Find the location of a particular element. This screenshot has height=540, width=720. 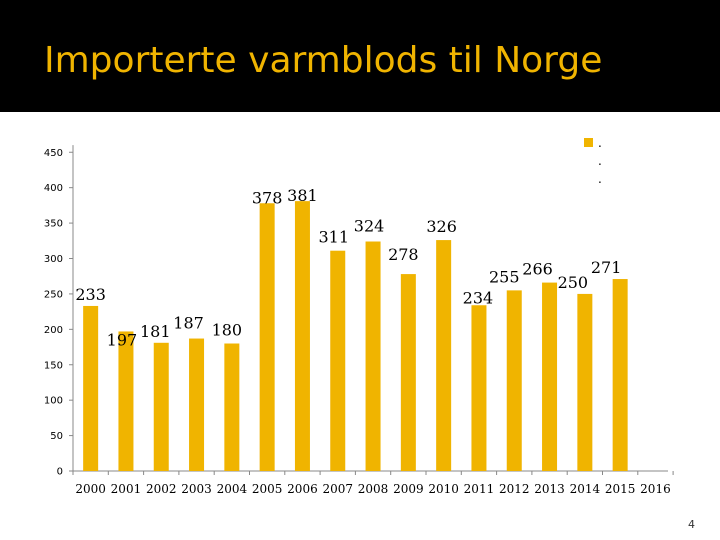

bar-2003 is located at coordinates (197, 404).